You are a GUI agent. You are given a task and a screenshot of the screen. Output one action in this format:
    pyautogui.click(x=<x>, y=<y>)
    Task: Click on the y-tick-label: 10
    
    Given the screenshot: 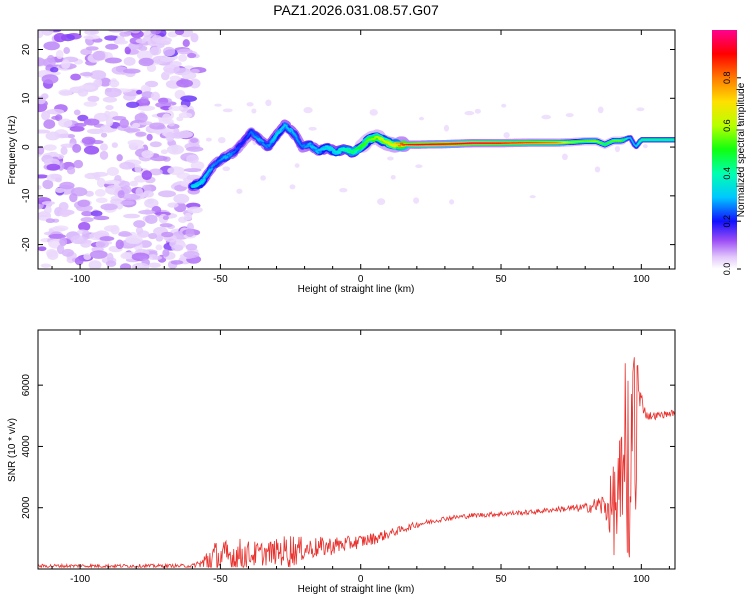 What is the action you would take?
    pyautogui.click(x=26, y=98)
    